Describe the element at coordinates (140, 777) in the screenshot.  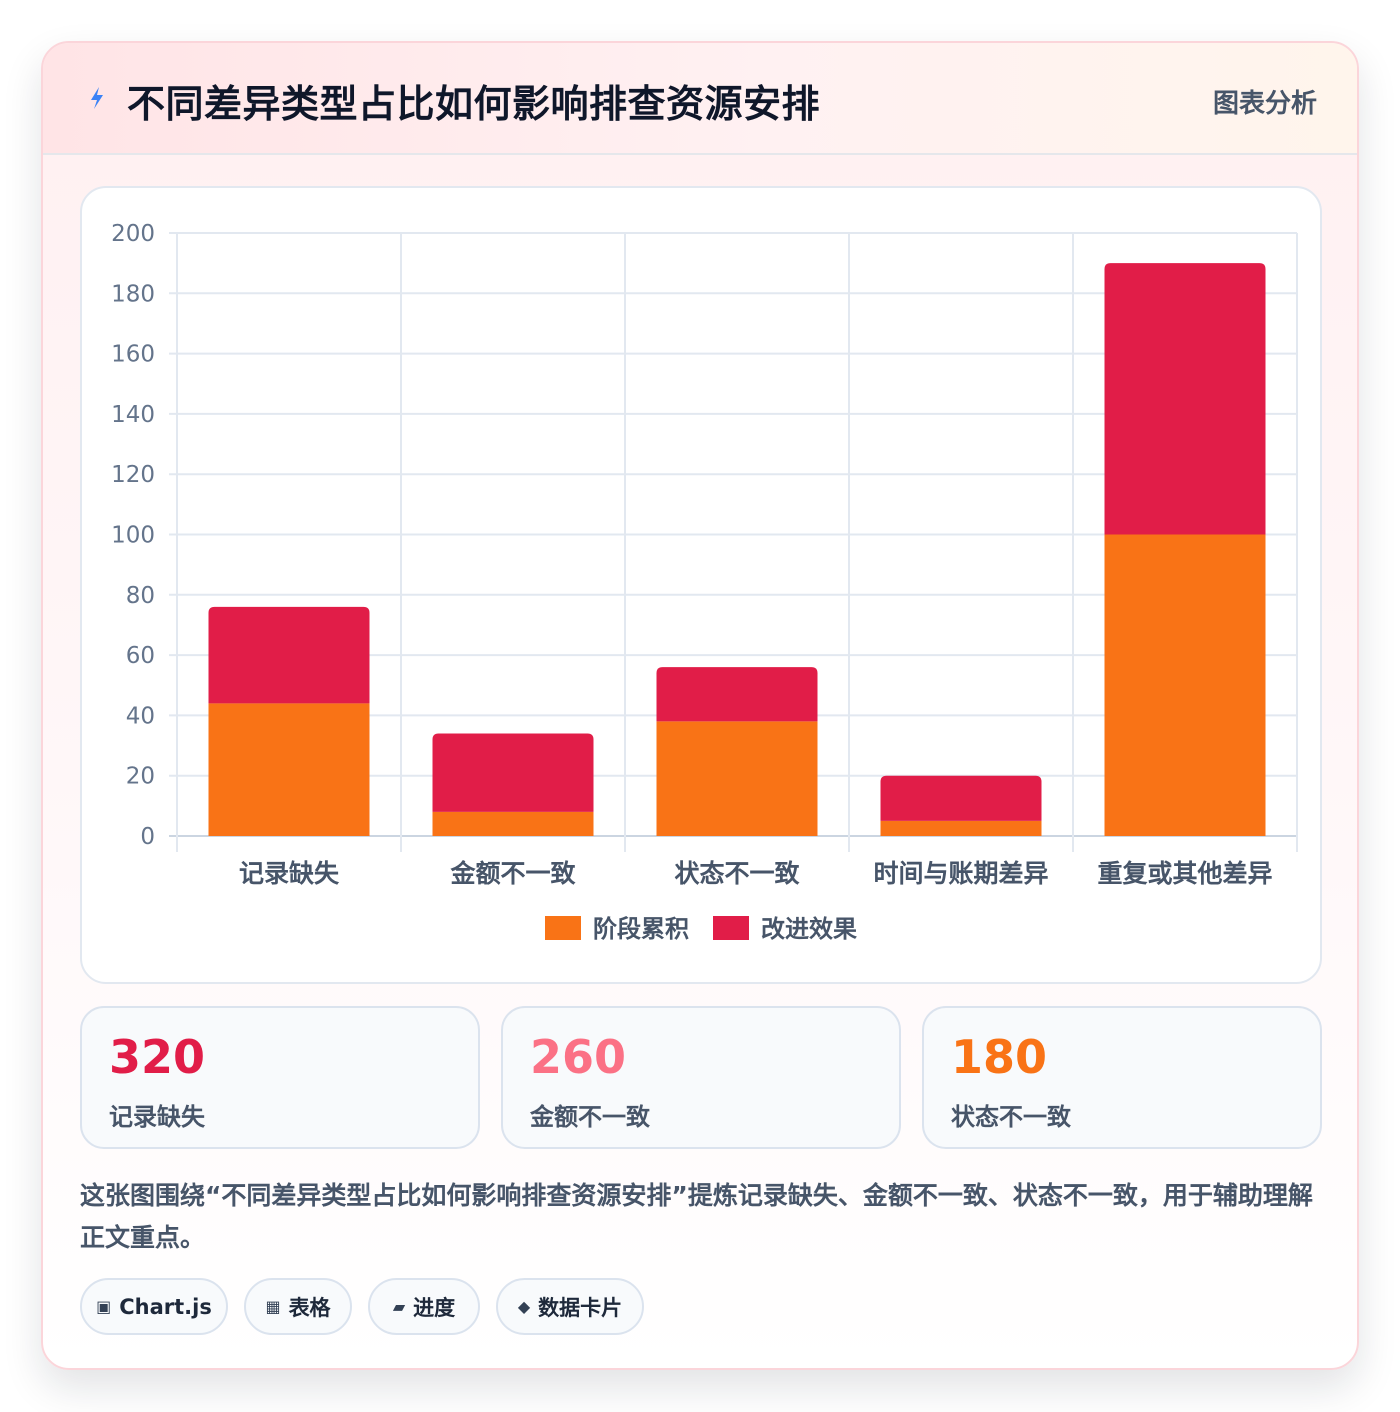
I see `y-tick-label: 20` at that location.